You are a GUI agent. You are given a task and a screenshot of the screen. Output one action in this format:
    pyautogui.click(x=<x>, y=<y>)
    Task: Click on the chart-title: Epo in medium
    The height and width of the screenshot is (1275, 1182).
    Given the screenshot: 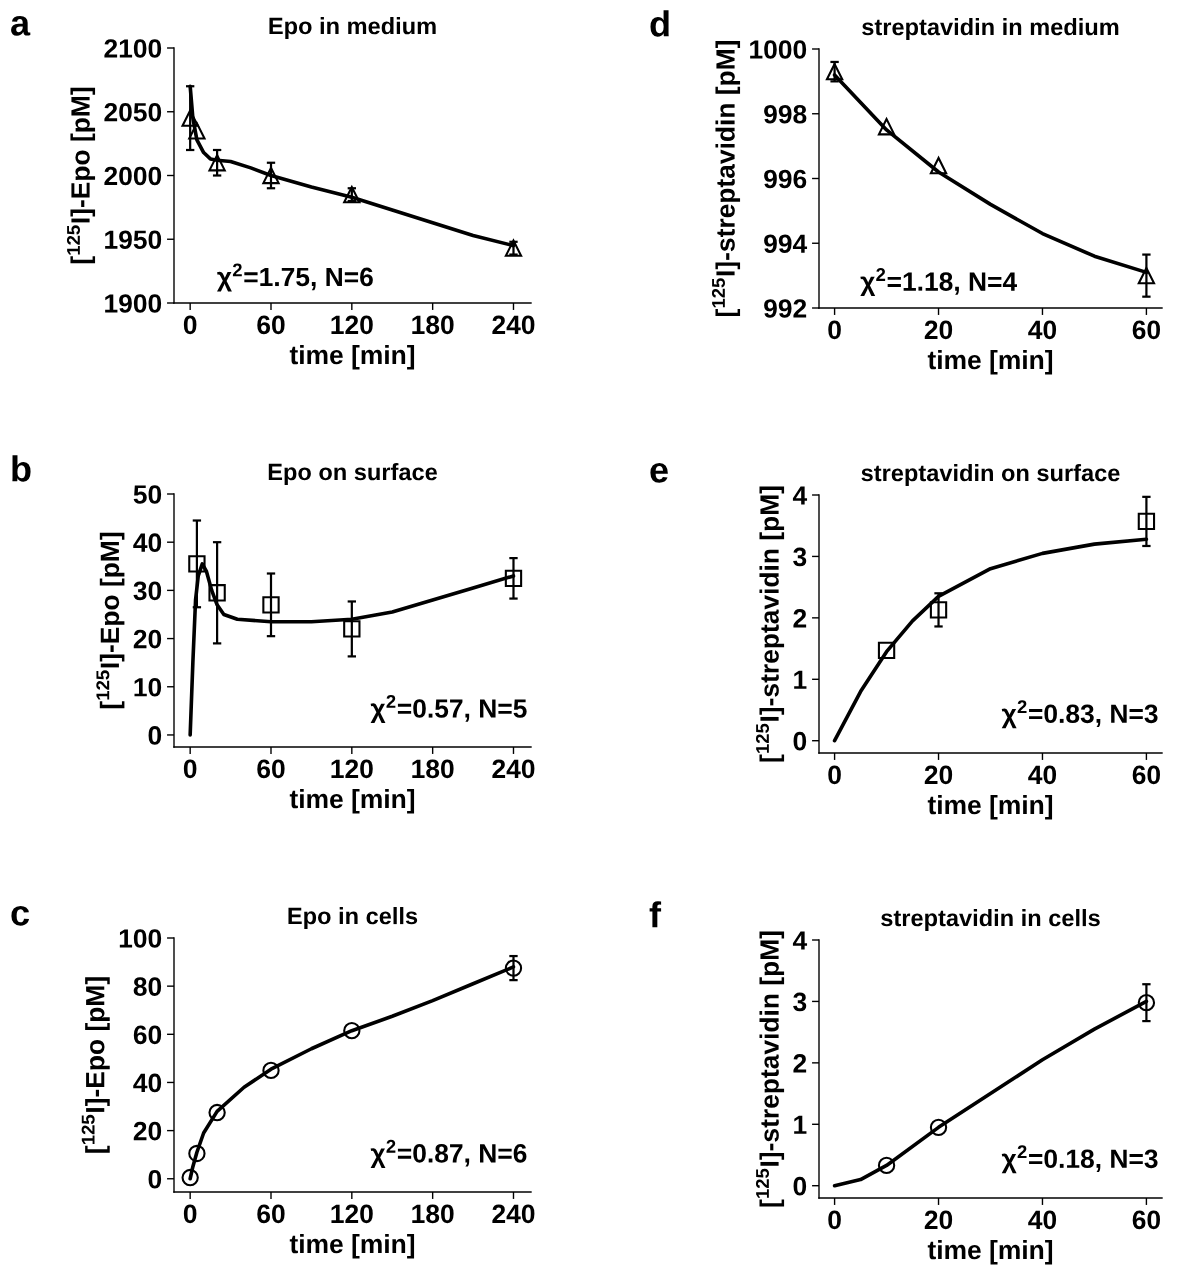 What is the action you would take?
    pyautogui.click(x=352, y=28)
    